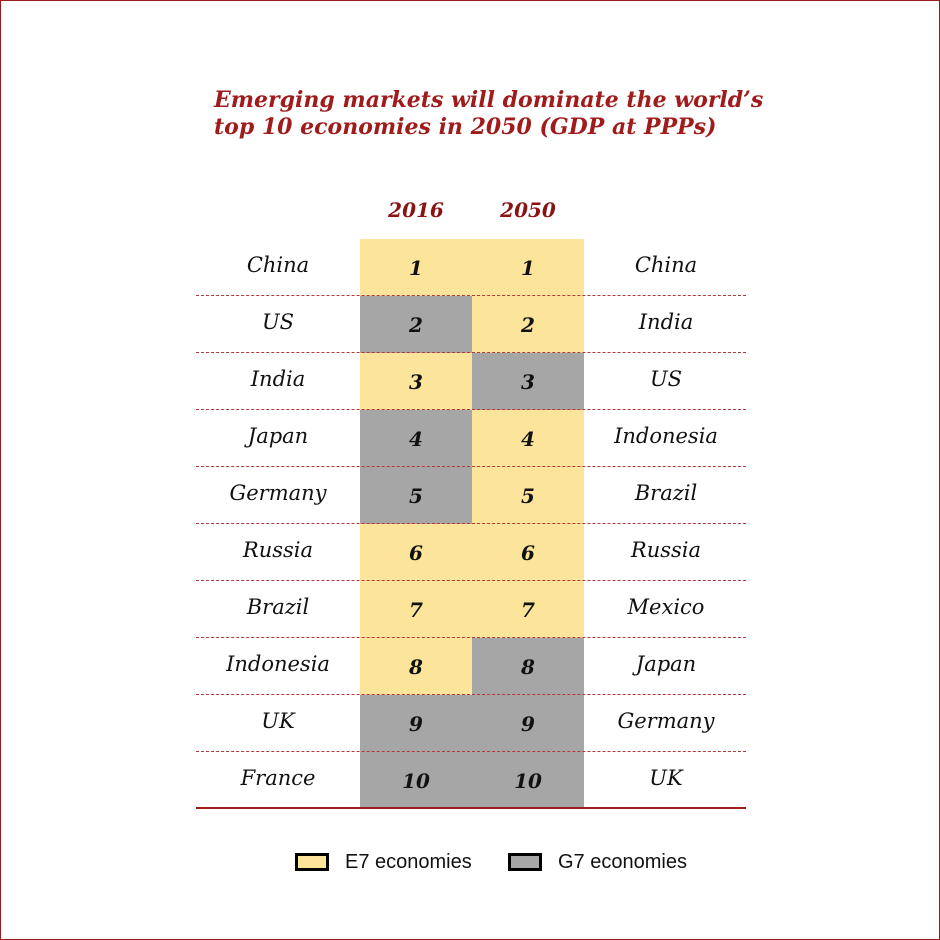 The height and width of the screenshot is (940, 940). Describe the element at coordinates (666, 550) in the screenshot. I see `country-2050: Russia` at that location.